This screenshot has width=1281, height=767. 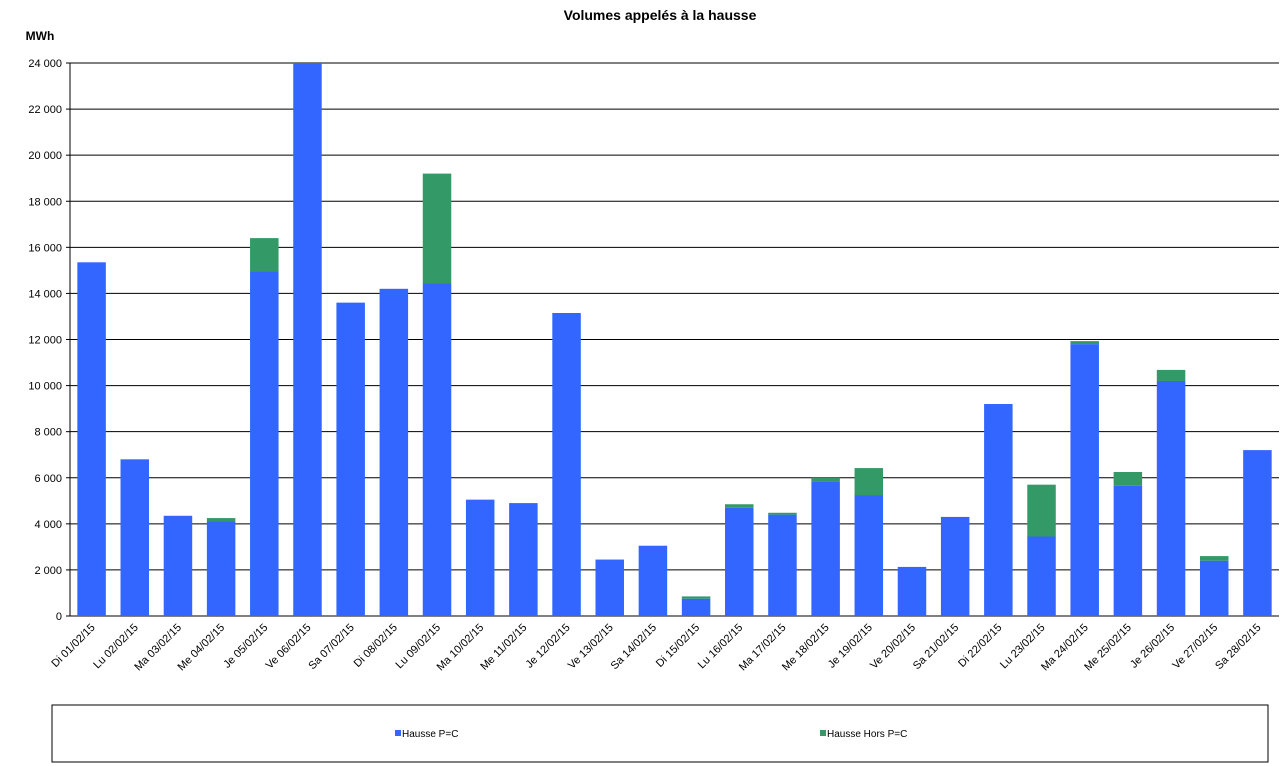 What do you see at coordinates (45, 248) in the screenshot?
I see `y-tick-label: 16 000` at bounding box center [45, 248].